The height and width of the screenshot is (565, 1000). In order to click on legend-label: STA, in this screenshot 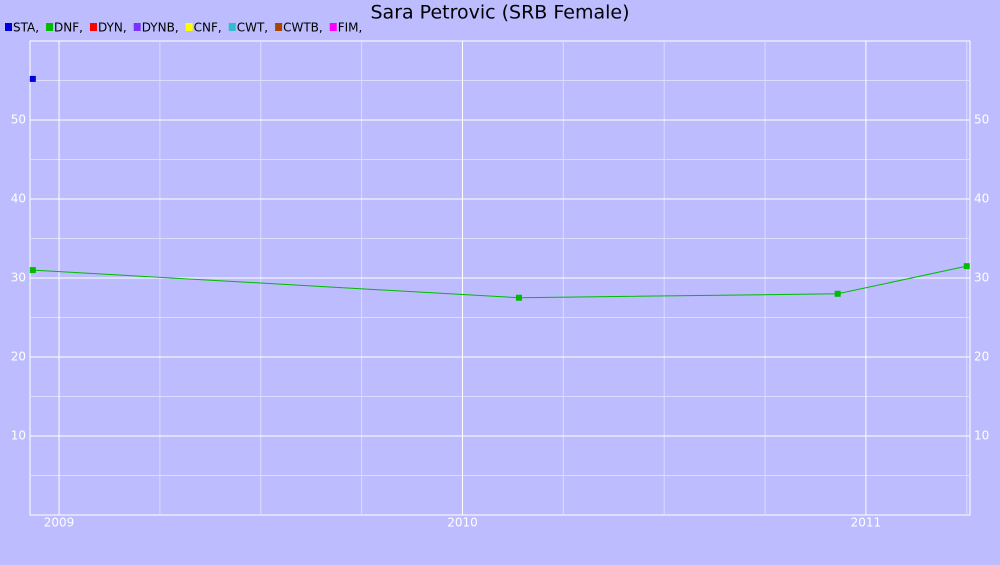, I will do `click(26, 28)`.